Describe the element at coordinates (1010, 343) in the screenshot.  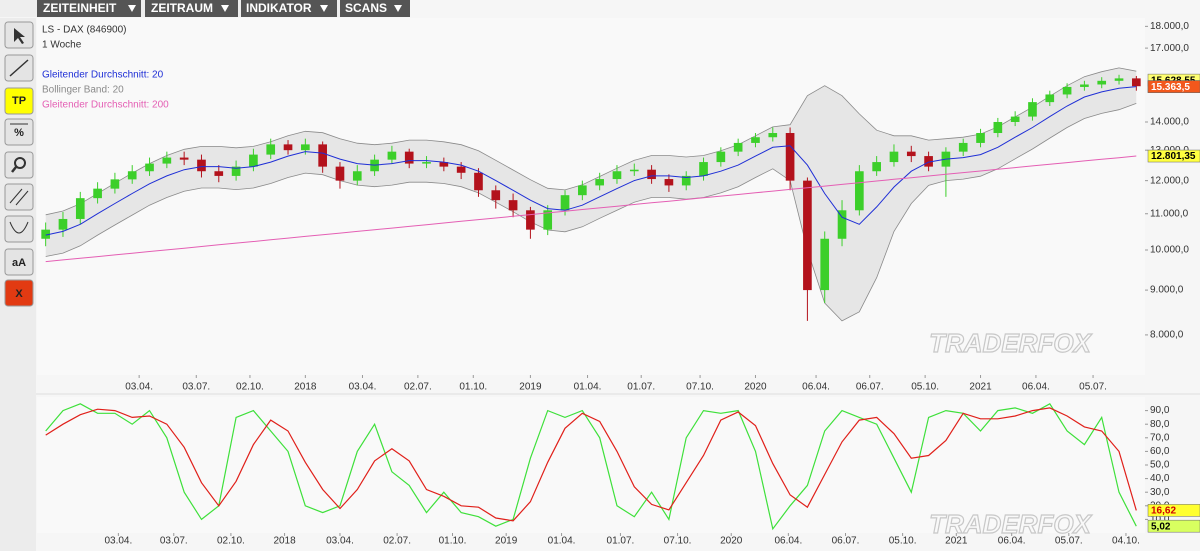
I see `watermark: TRADERFOX` at that location.